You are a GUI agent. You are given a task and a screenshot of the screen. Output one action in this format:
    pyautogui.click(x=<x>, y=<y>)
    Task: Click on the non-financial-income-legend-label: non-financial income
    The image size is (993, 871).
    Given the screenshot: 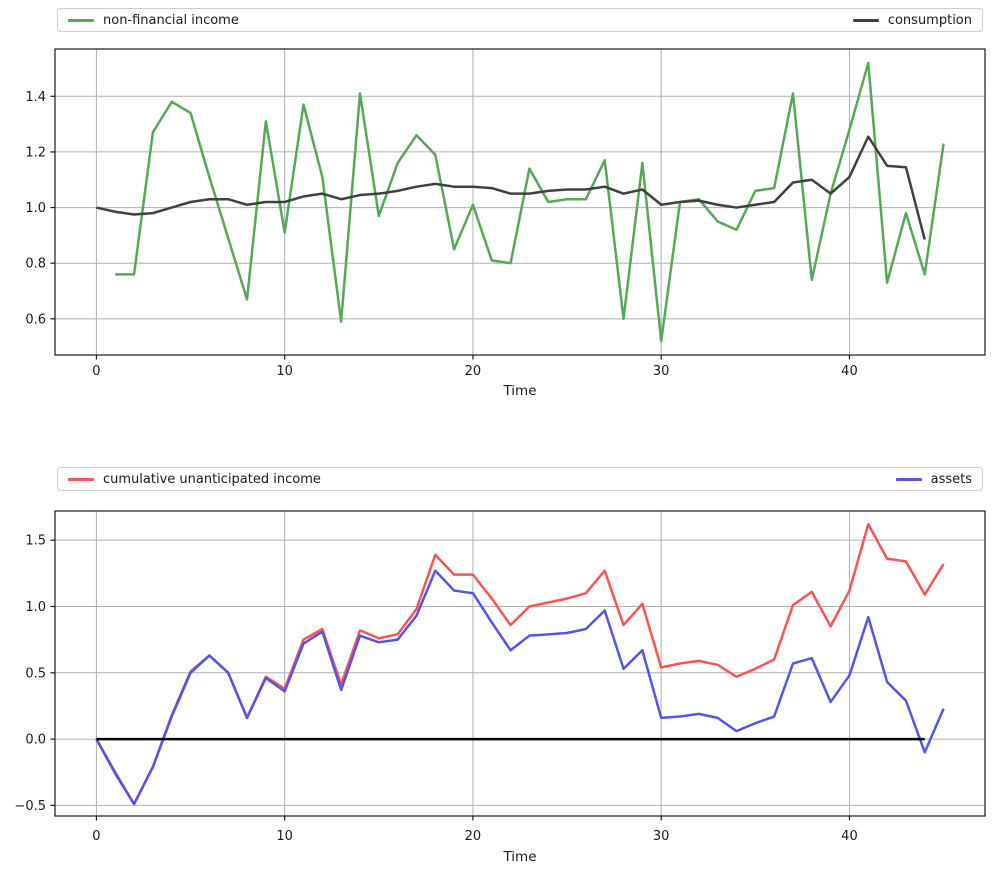 What is the action you would take?
    pyautogui.click(x=171, y=20)
    